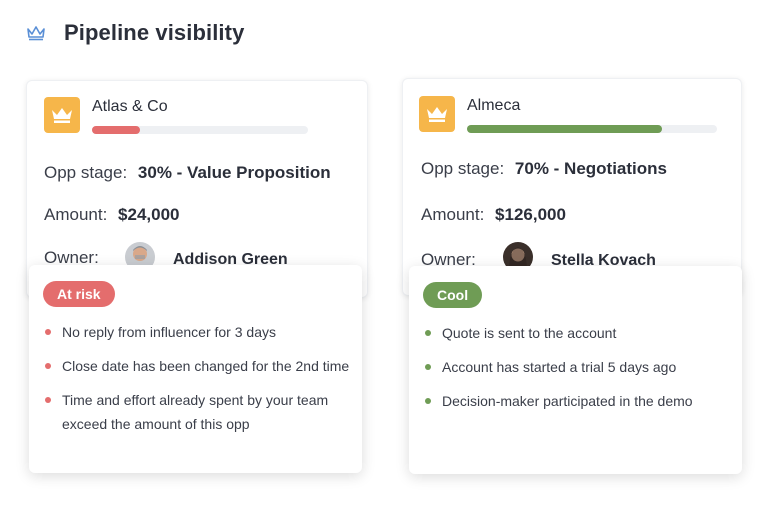  I want to click on page-header: Pipeline visibility, so click(135, 33).